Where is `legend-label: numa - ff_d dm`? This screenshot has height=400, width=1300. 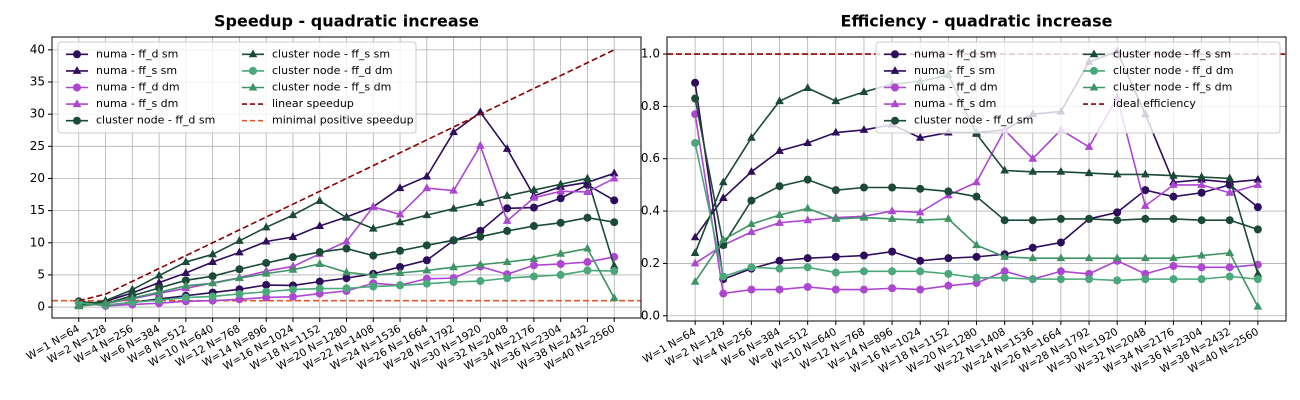 legend-label: numa - ff_d dm is located at coordinates (138, 87).